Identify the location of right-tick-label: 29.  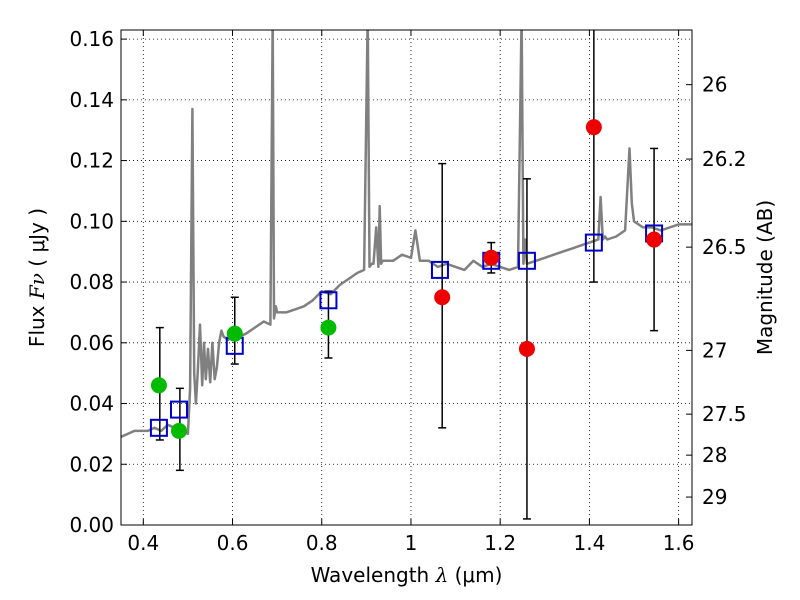
(714, 497).